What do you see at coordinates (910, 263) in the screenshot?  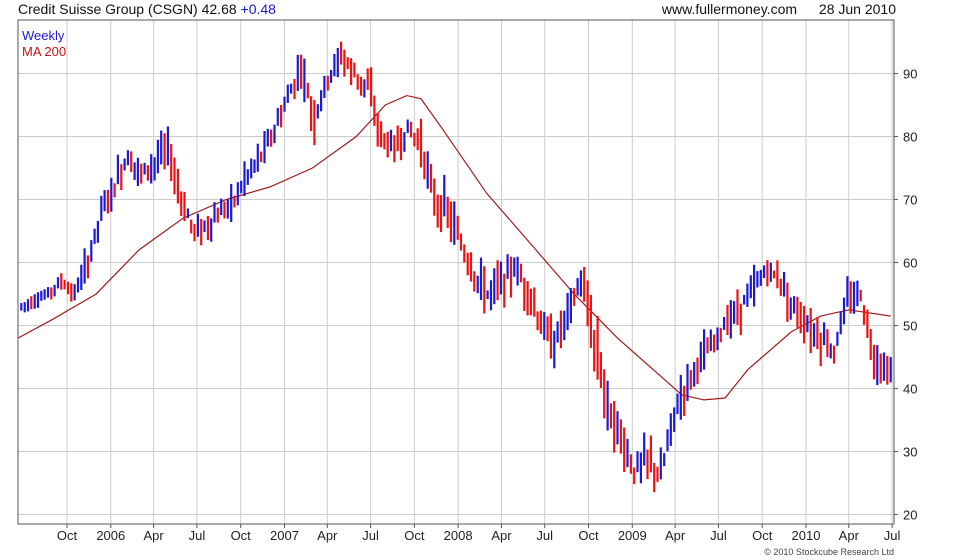 I see `y-tick-label: 60` at bounding box center [910, 263].